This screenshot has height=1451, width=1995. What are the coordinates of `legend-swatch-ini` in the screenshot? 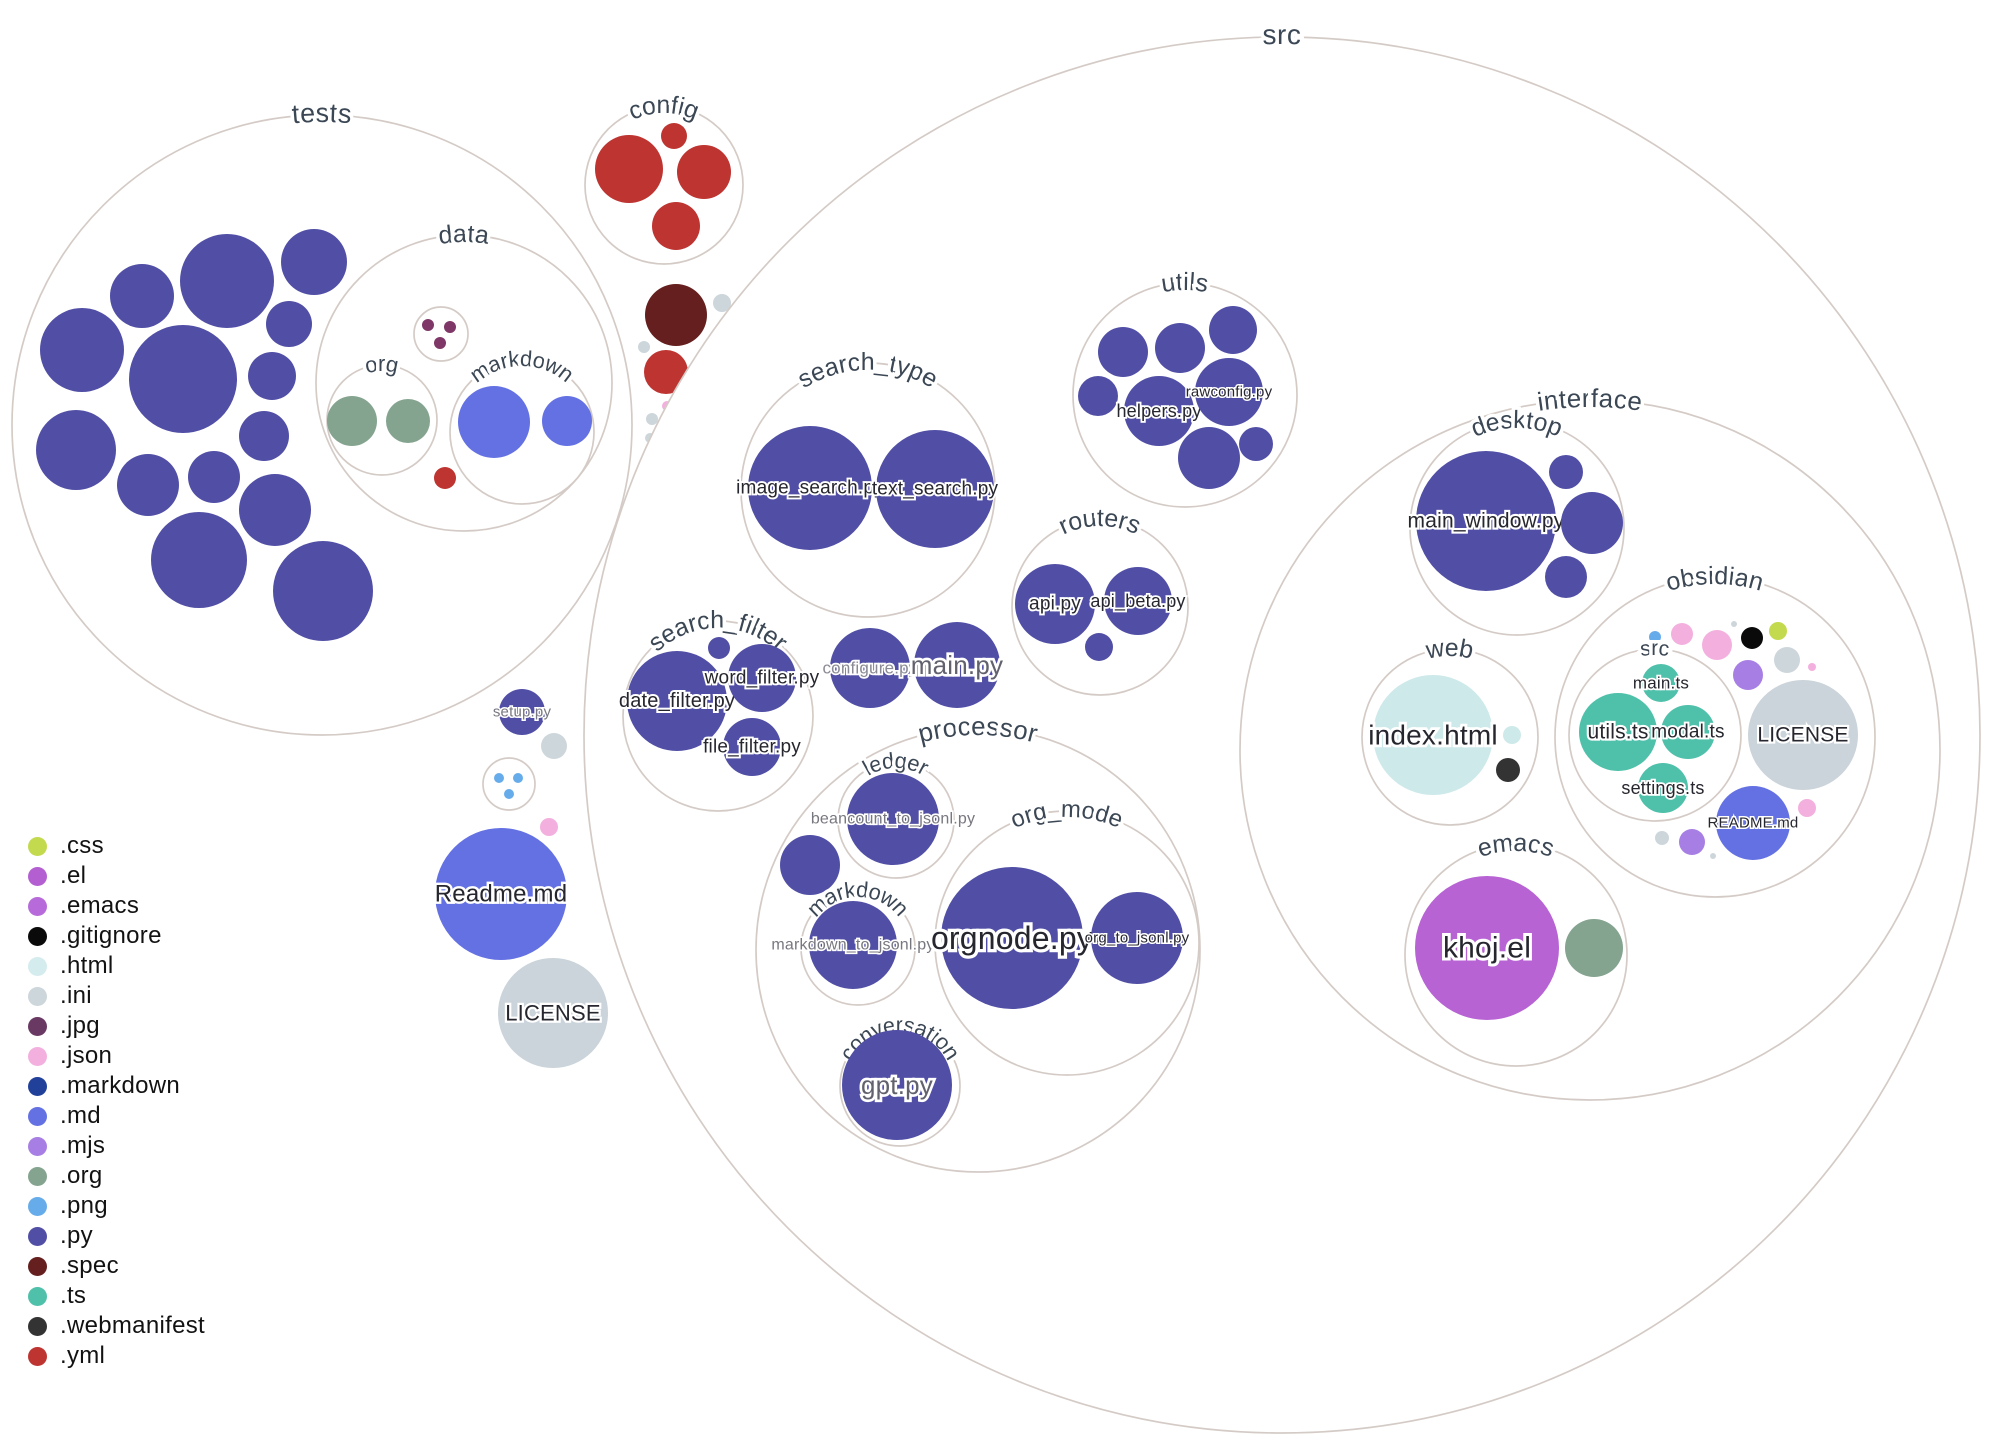 It's located at (37, 996).